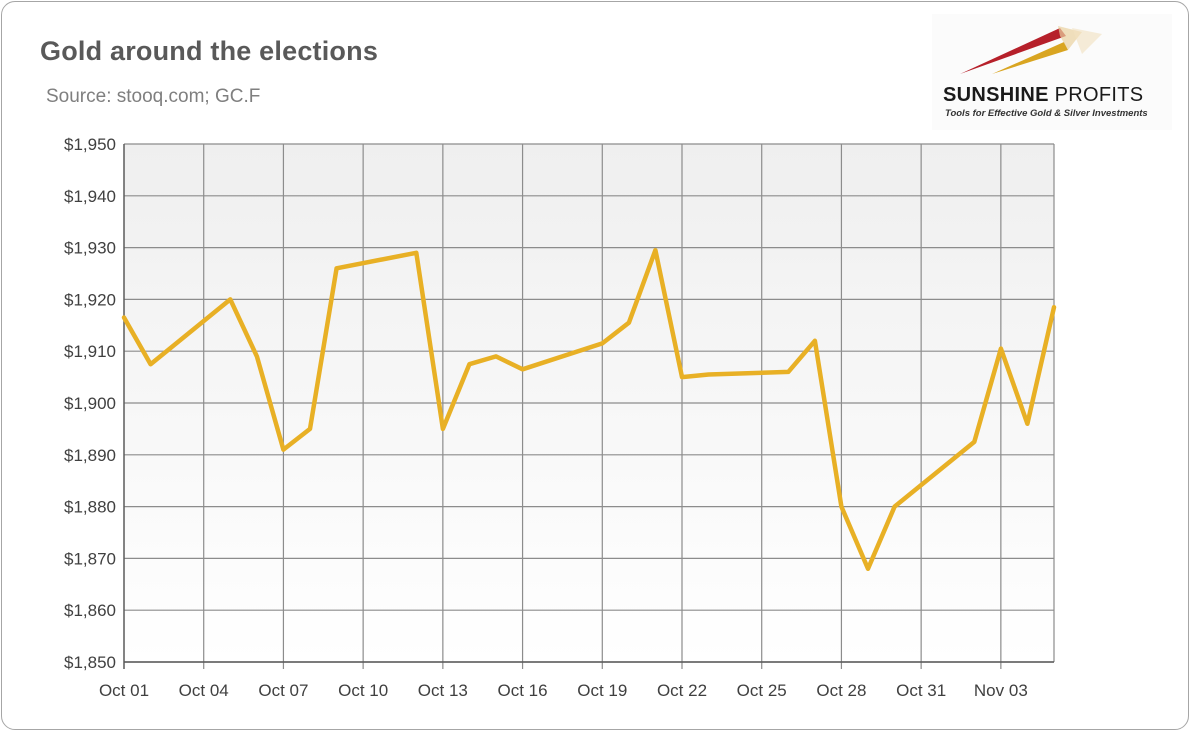  What do you see at coordinates (90, 662) in the screenshot?
I see `y-tick-label: $1,850` at bounding box center [90, 662].